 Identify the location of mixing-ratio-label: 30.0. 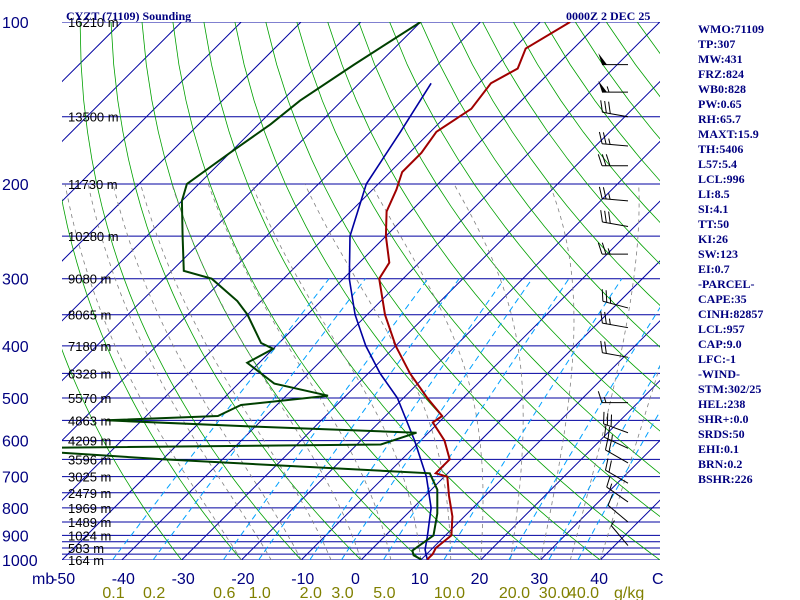
(554, 592).